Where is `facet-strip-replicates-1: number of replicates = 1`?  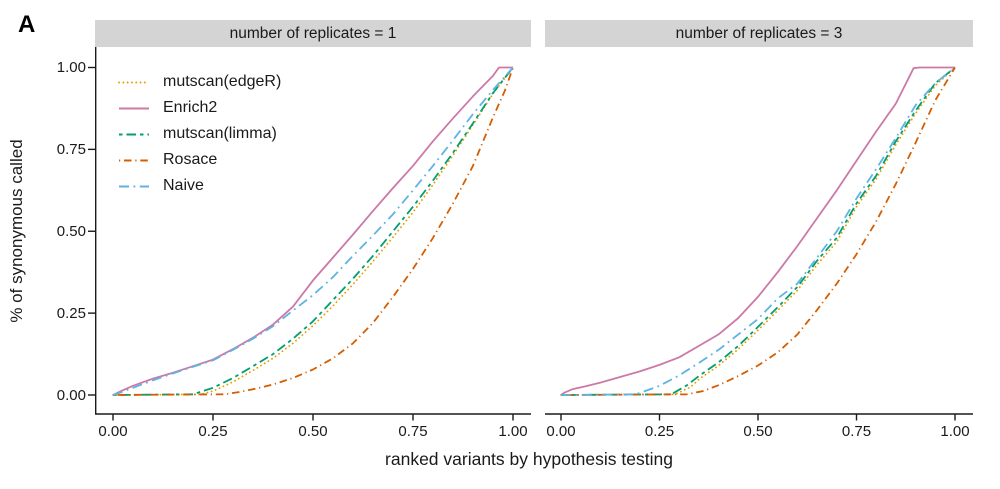
facet-strip-replicates-1: number of replicates = 1 is located at coordinates (313, 33).